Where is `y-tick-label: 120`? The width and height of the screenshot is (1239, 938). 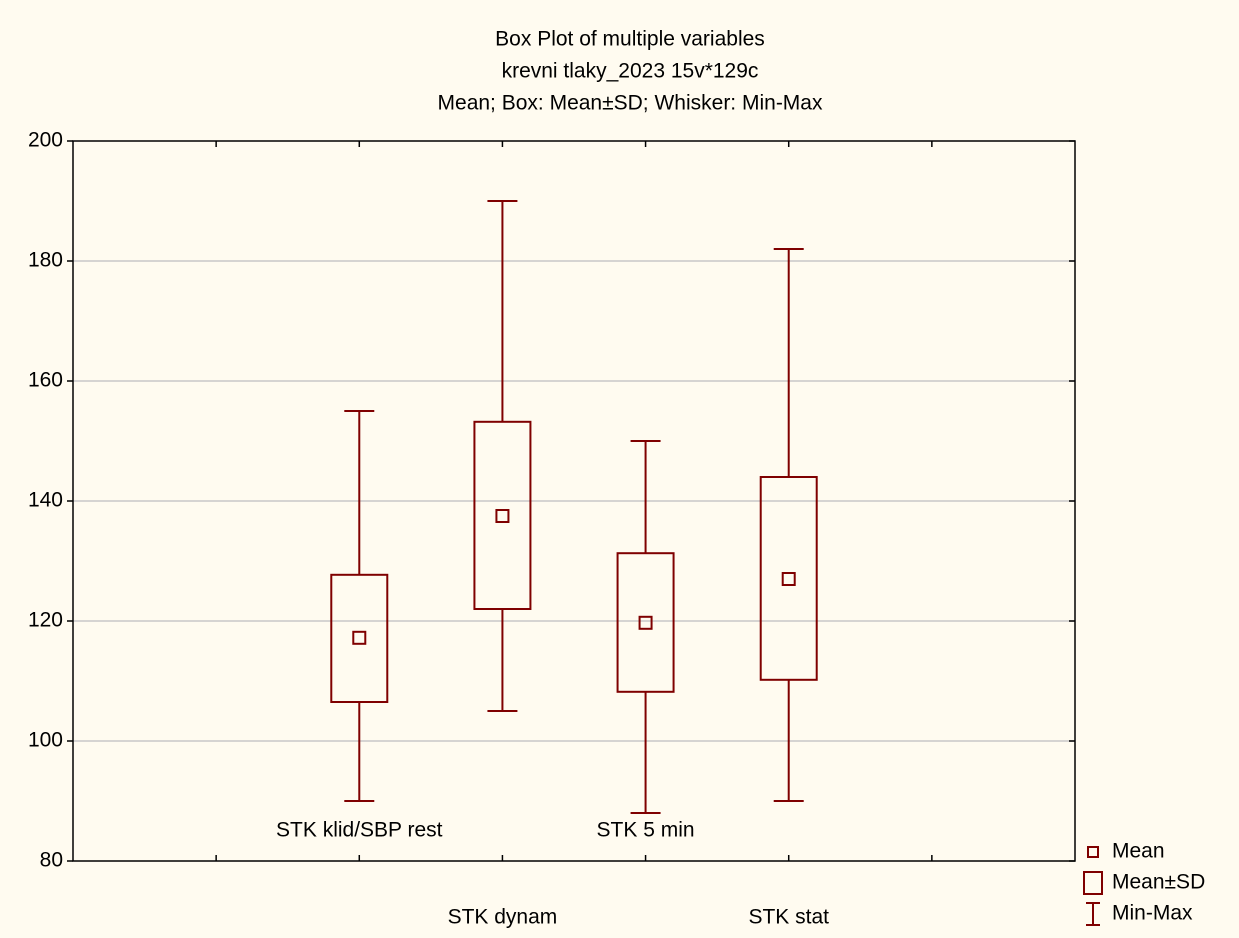 y-tick-label: 120 is located at coordinates (45, 620).